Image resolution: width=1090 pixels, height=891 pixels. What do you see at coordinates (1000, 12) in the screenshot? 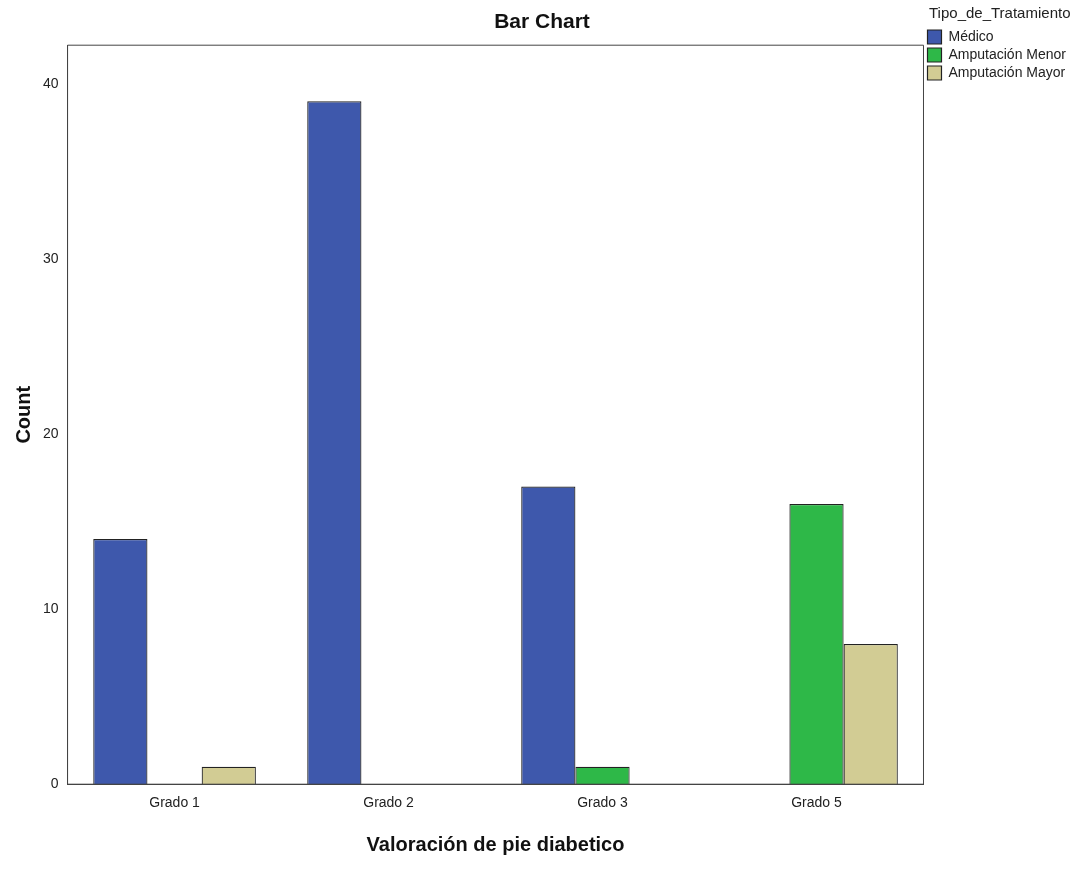
I see `legend-title: Tipo_de_Tratamiento` at bounding box center [1000, 12].